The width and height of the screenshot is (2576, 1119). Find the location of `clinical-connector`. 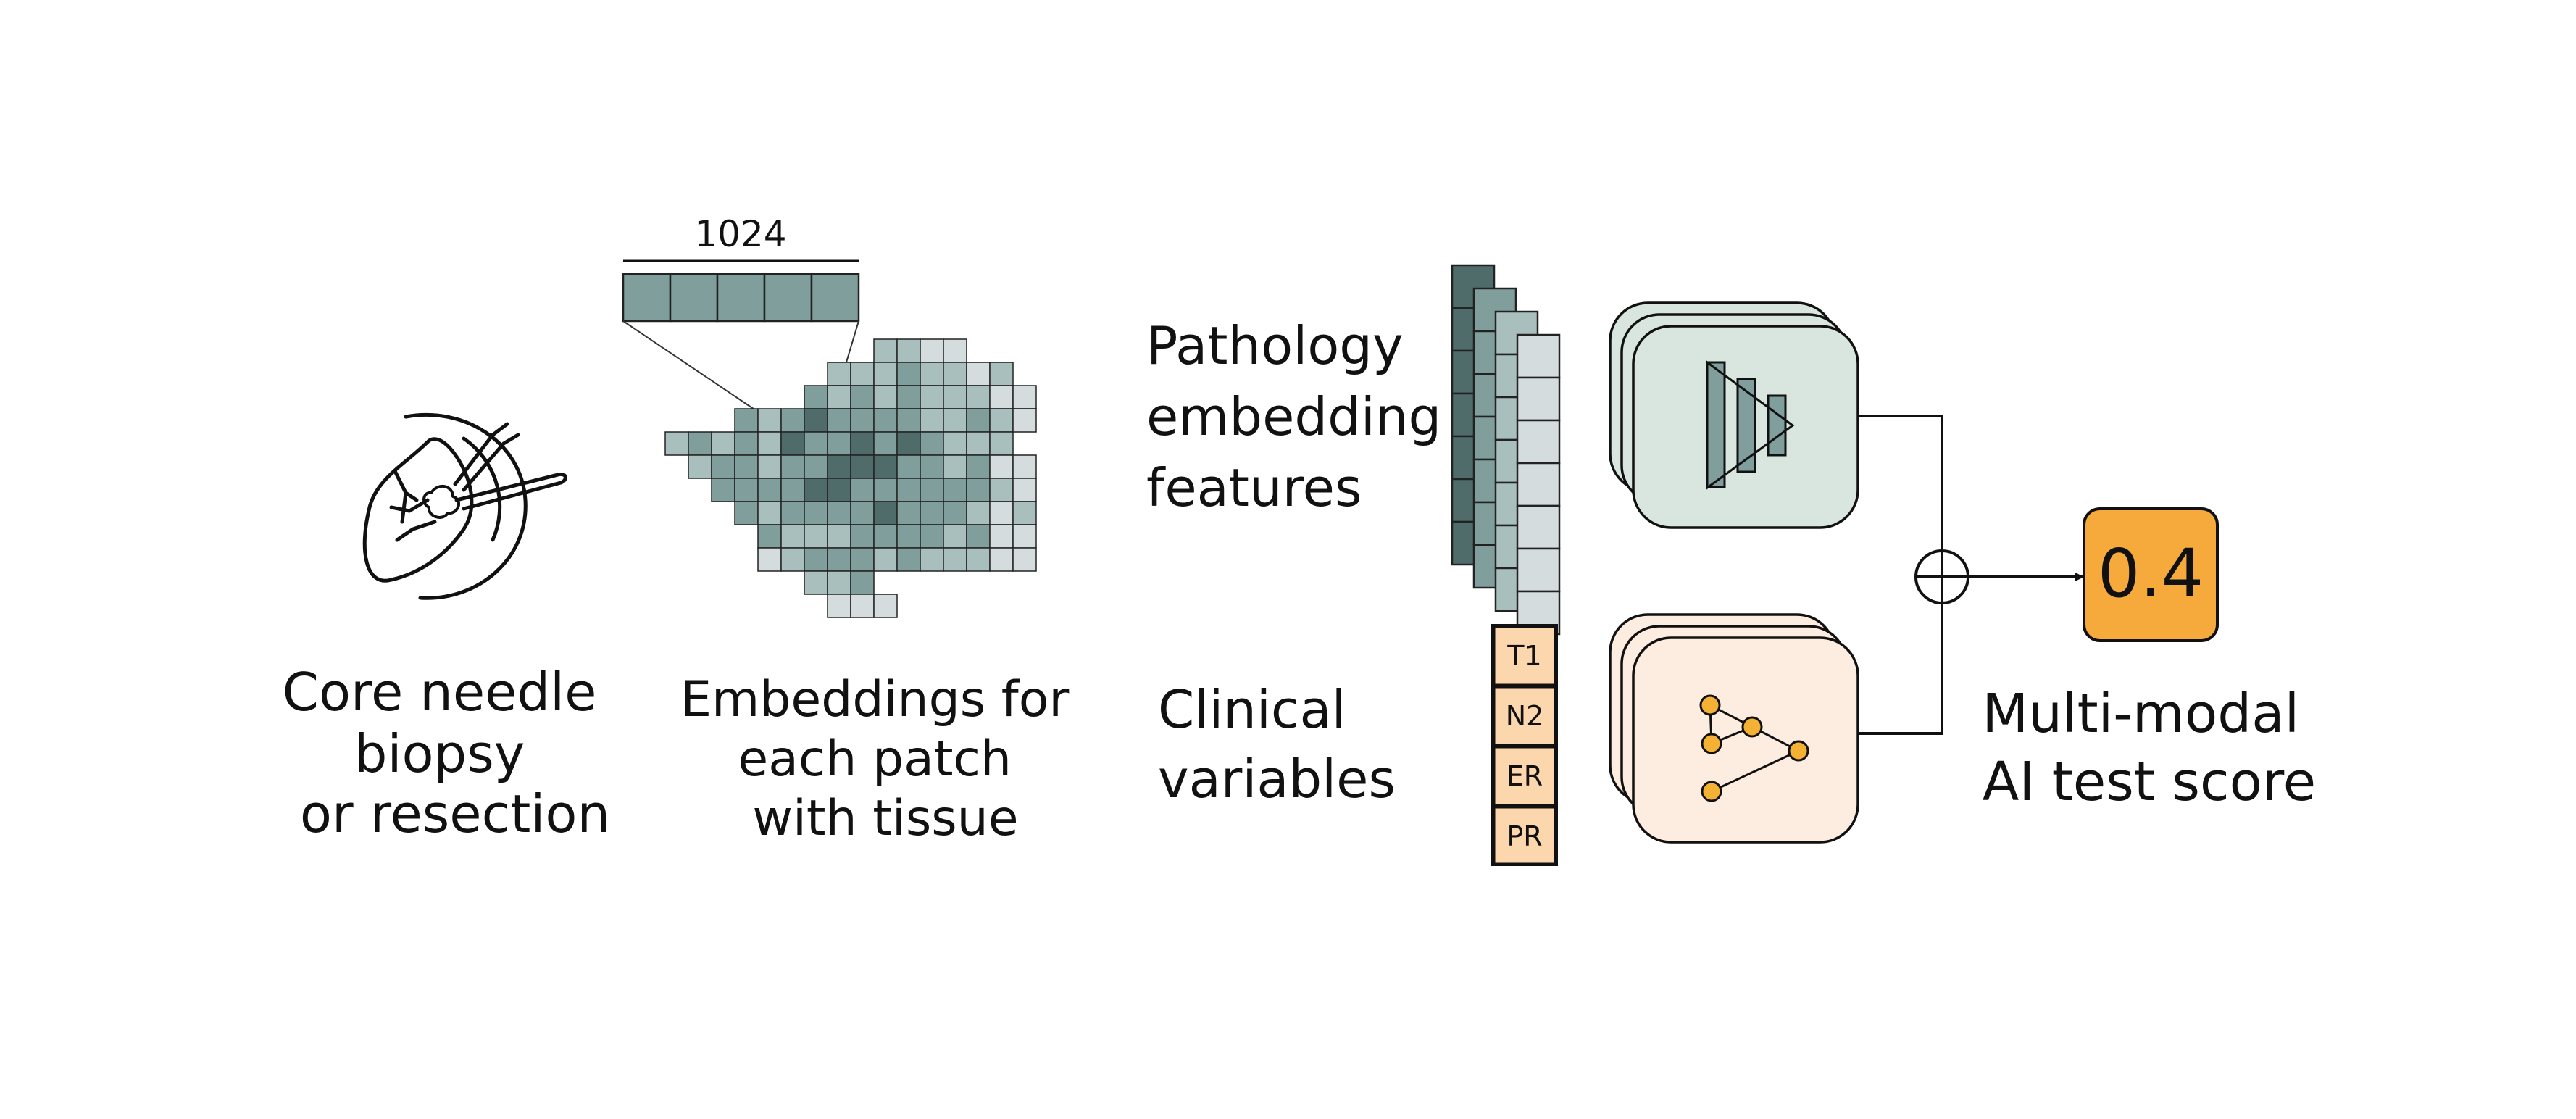

clinical-connector is located at coordinates (1900, 669).